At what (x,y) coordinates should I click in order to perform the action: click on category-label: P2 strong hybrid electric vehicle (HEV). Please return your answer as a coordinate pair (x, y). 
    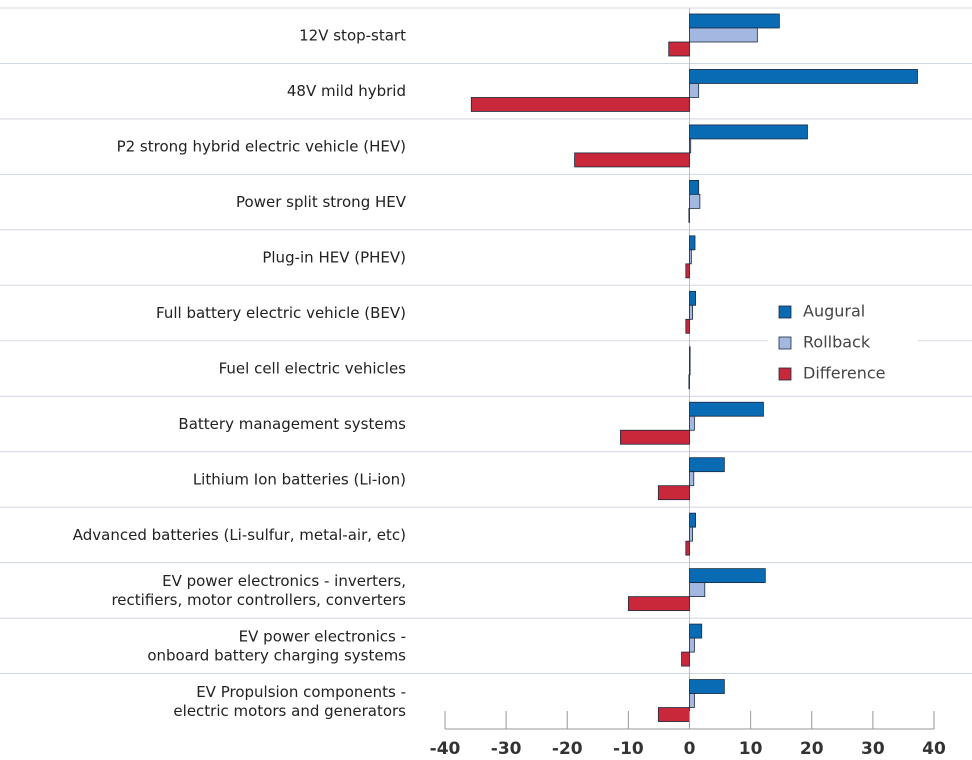
    Looking at the image, I should click on (261, 146).